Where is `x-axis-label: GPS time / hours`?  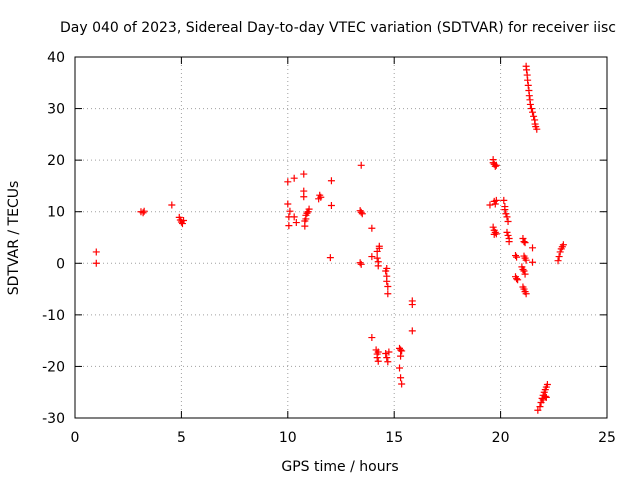 x-axis-label: GPS time / hours is located at coordinates (339, 467).